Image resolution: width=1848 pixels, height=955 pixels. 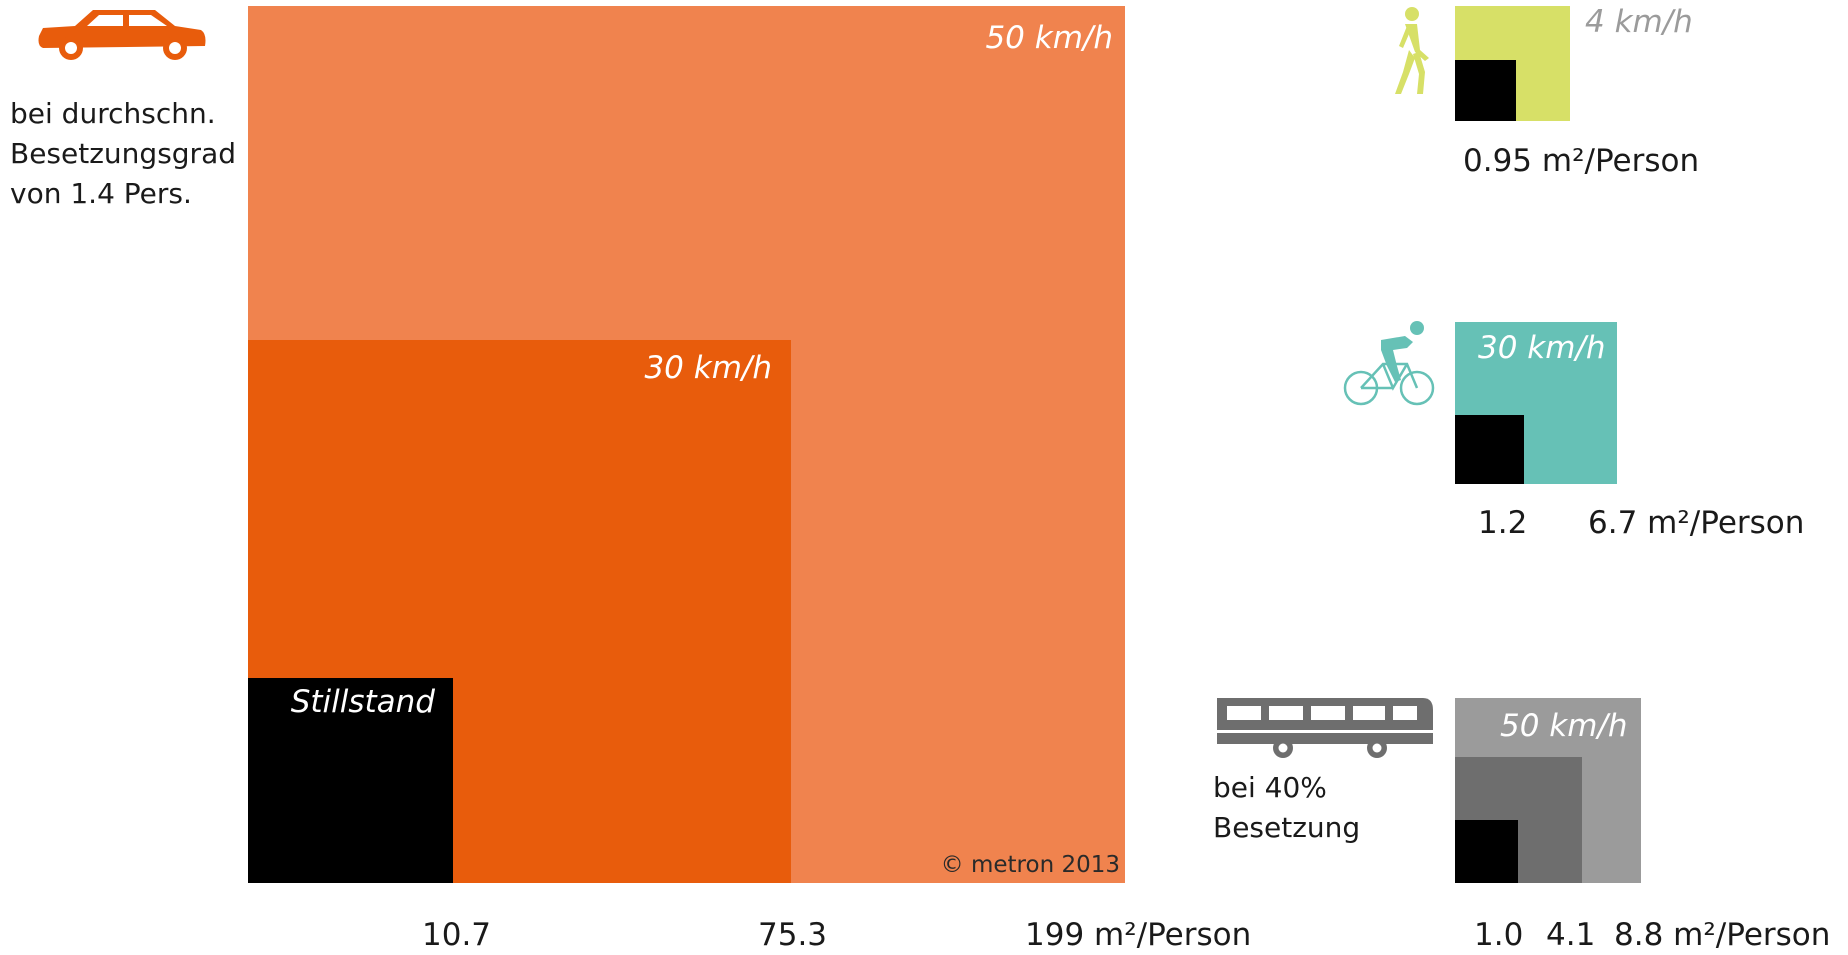 What do you see at coordinates (1412, 50) in the screenshot?
I see `pedestrian-icon` at bounding box center [1412, 50].